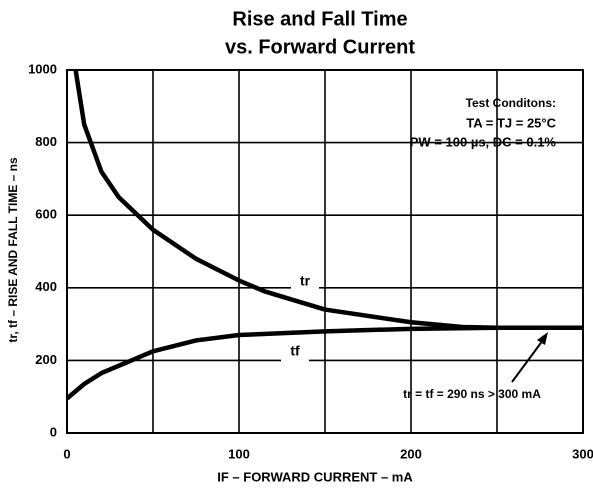 The width and height of the screenshot is (593, 488). What do you see at coordinates (42, 68) in the screenshot?
I see `y-tick-label: 1000` at bounding box center [42, 68].